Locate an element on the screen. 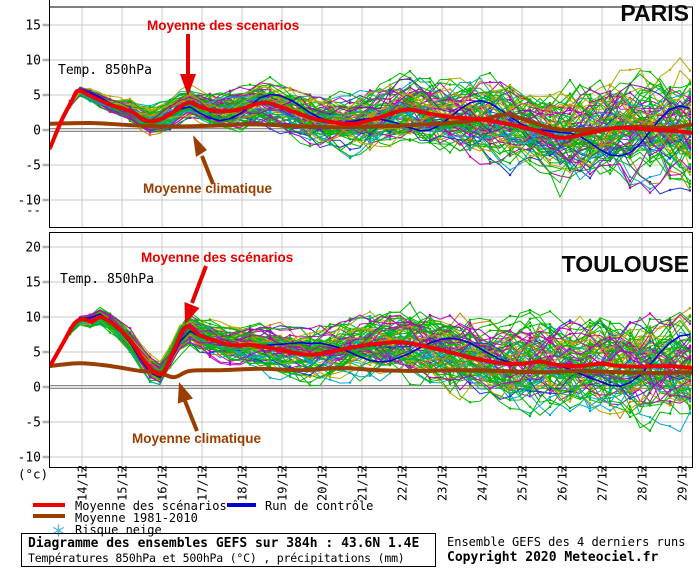 Image resolution: width=697 pixels, height=568 pixels. x-tick-label: 18/12 is located at coordinates (243, 483).